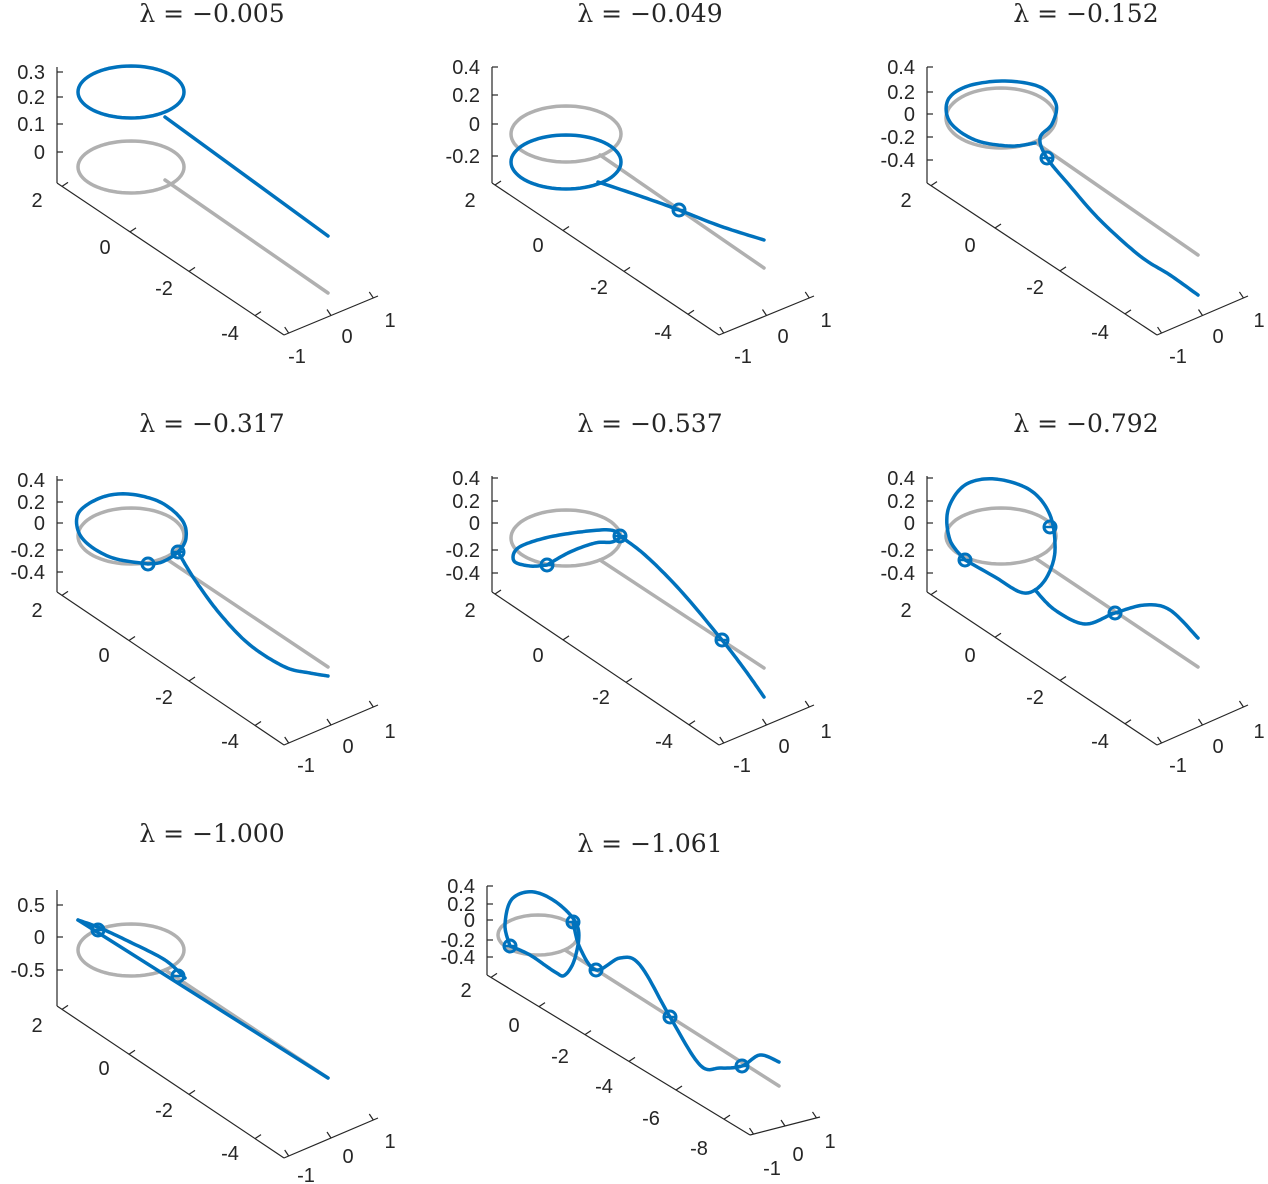 This screenshot has height=1184, width=1268. What do you see at coordinates (651, 1119) in the screenshot?
I see `x-tick-label: -6` at bounding box center [651, 1119].